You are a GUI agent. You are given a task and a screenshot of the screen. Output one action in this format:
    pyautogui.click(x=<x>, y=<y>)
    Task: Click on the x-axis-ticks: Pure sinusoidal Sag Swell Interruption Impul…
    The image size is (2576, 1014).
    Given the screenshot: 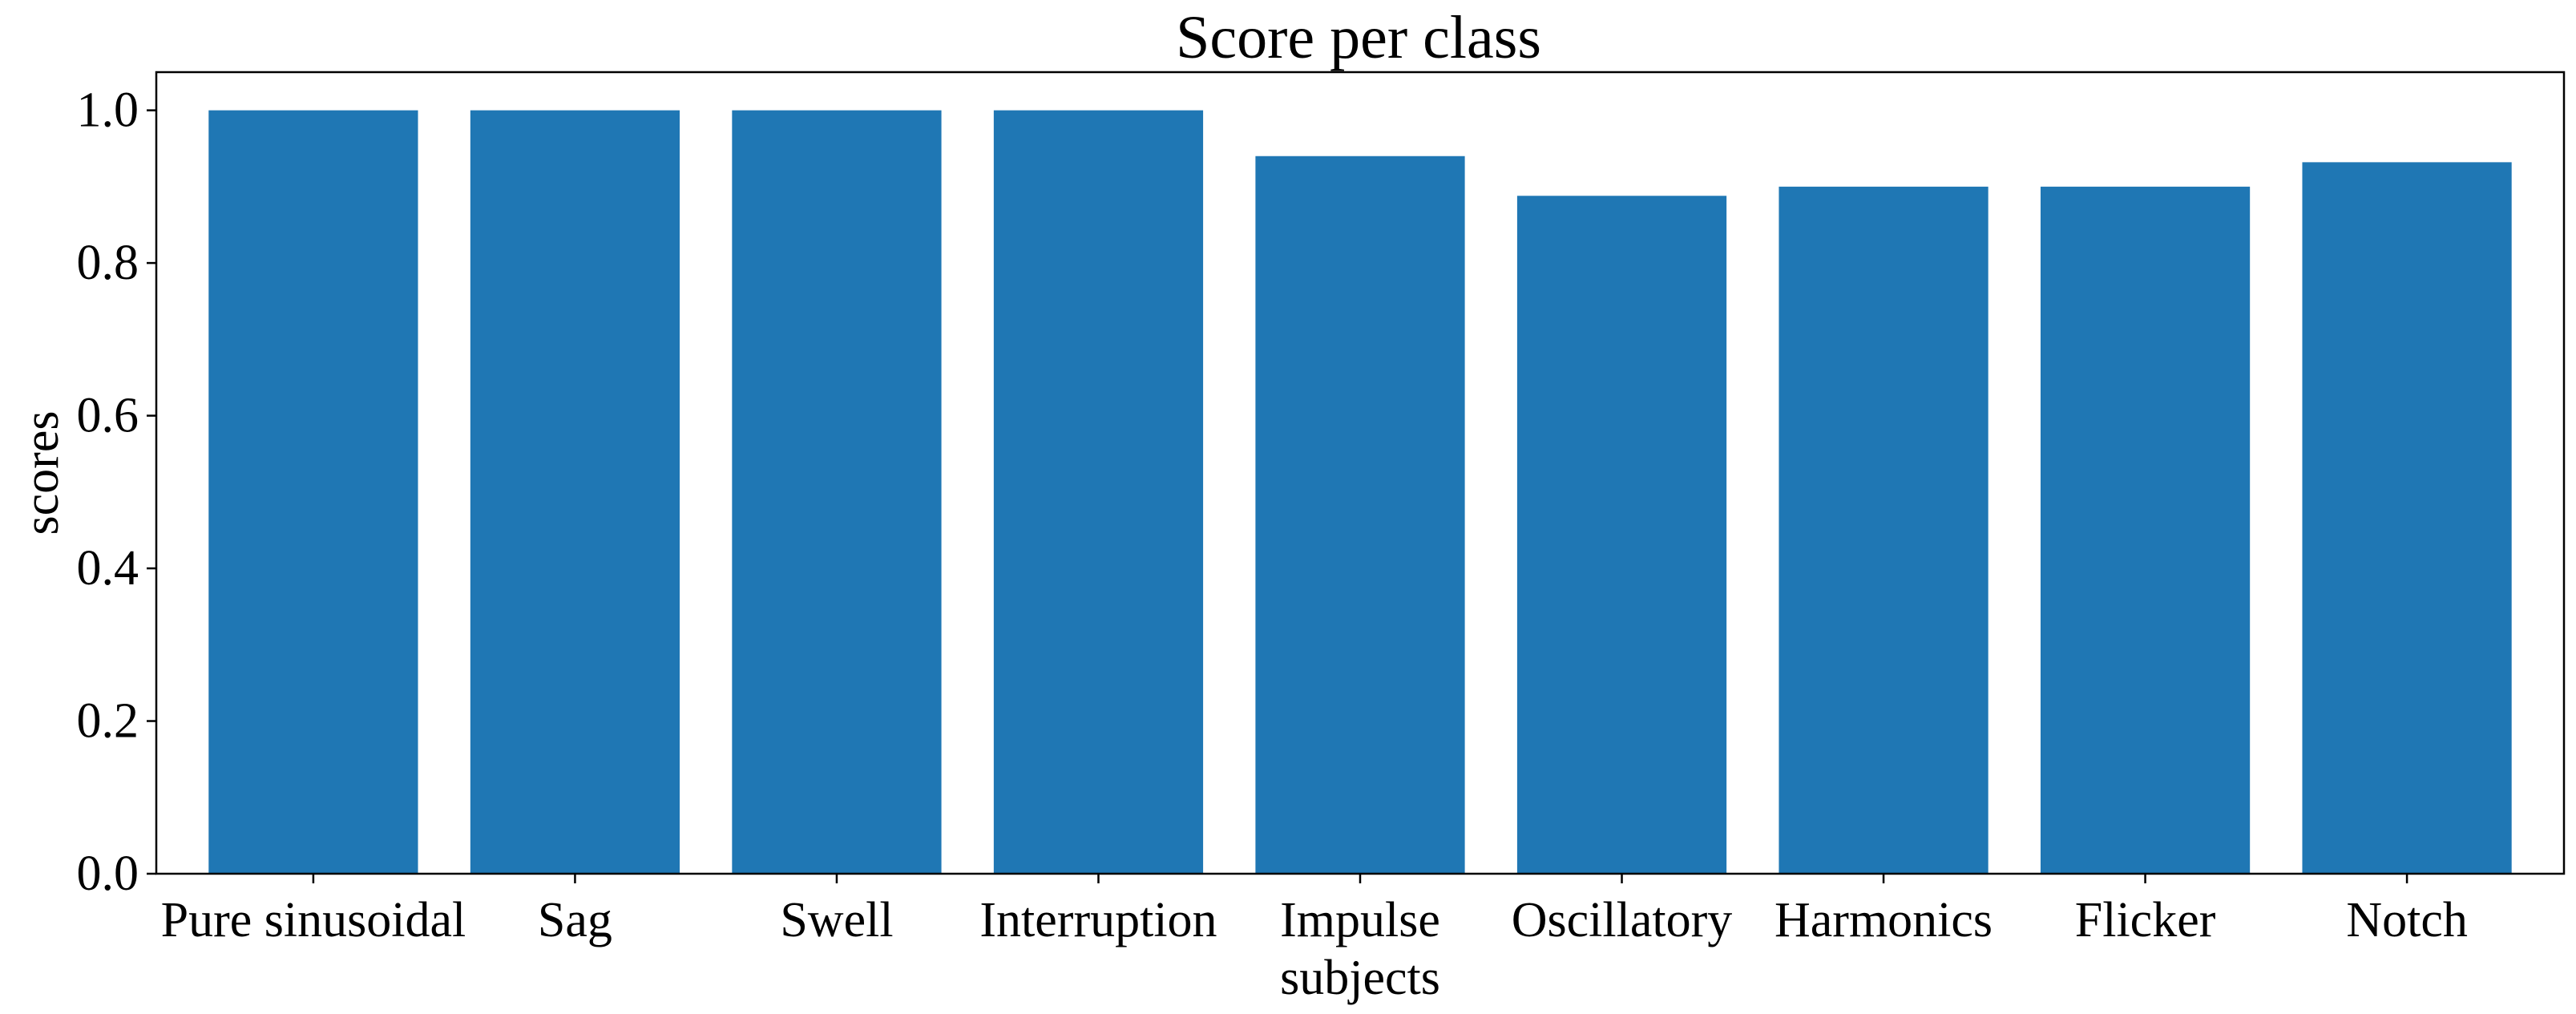 What is the action you would take?
    pyautogui.click(x=1315, y=939)
    